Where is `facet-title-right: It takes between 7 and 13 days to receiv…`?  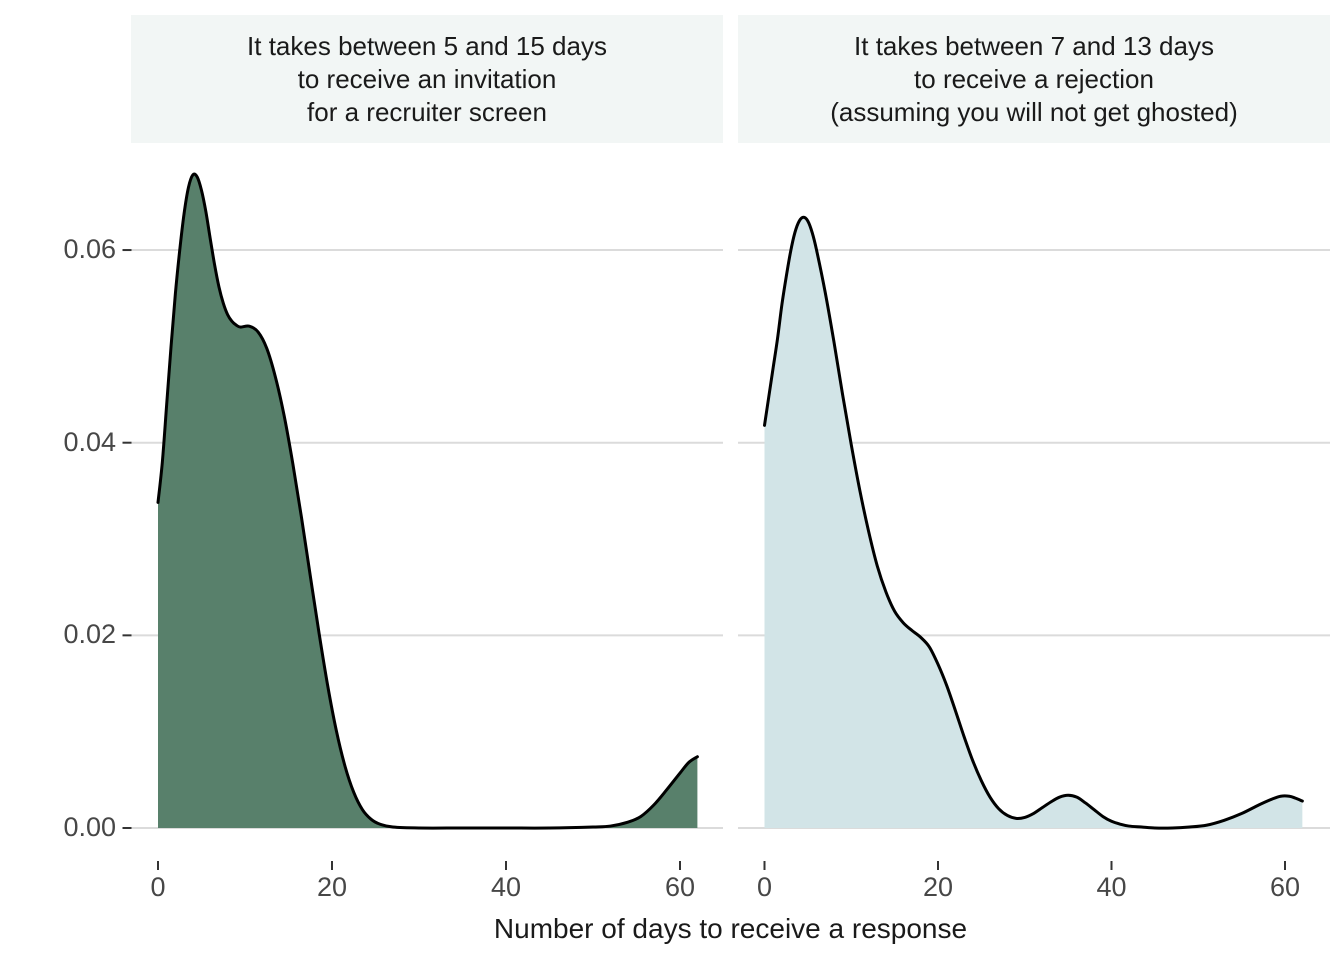 facet-title-right: It takes between 7 and 13 days to receiv… is located at coordinates (1034, 78).